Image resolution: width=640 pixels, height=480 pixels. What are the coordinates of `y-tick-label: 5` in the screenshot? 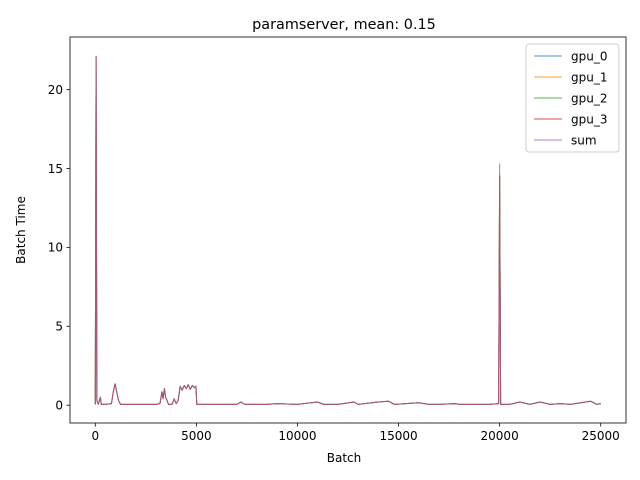 It's located at (59, 327).